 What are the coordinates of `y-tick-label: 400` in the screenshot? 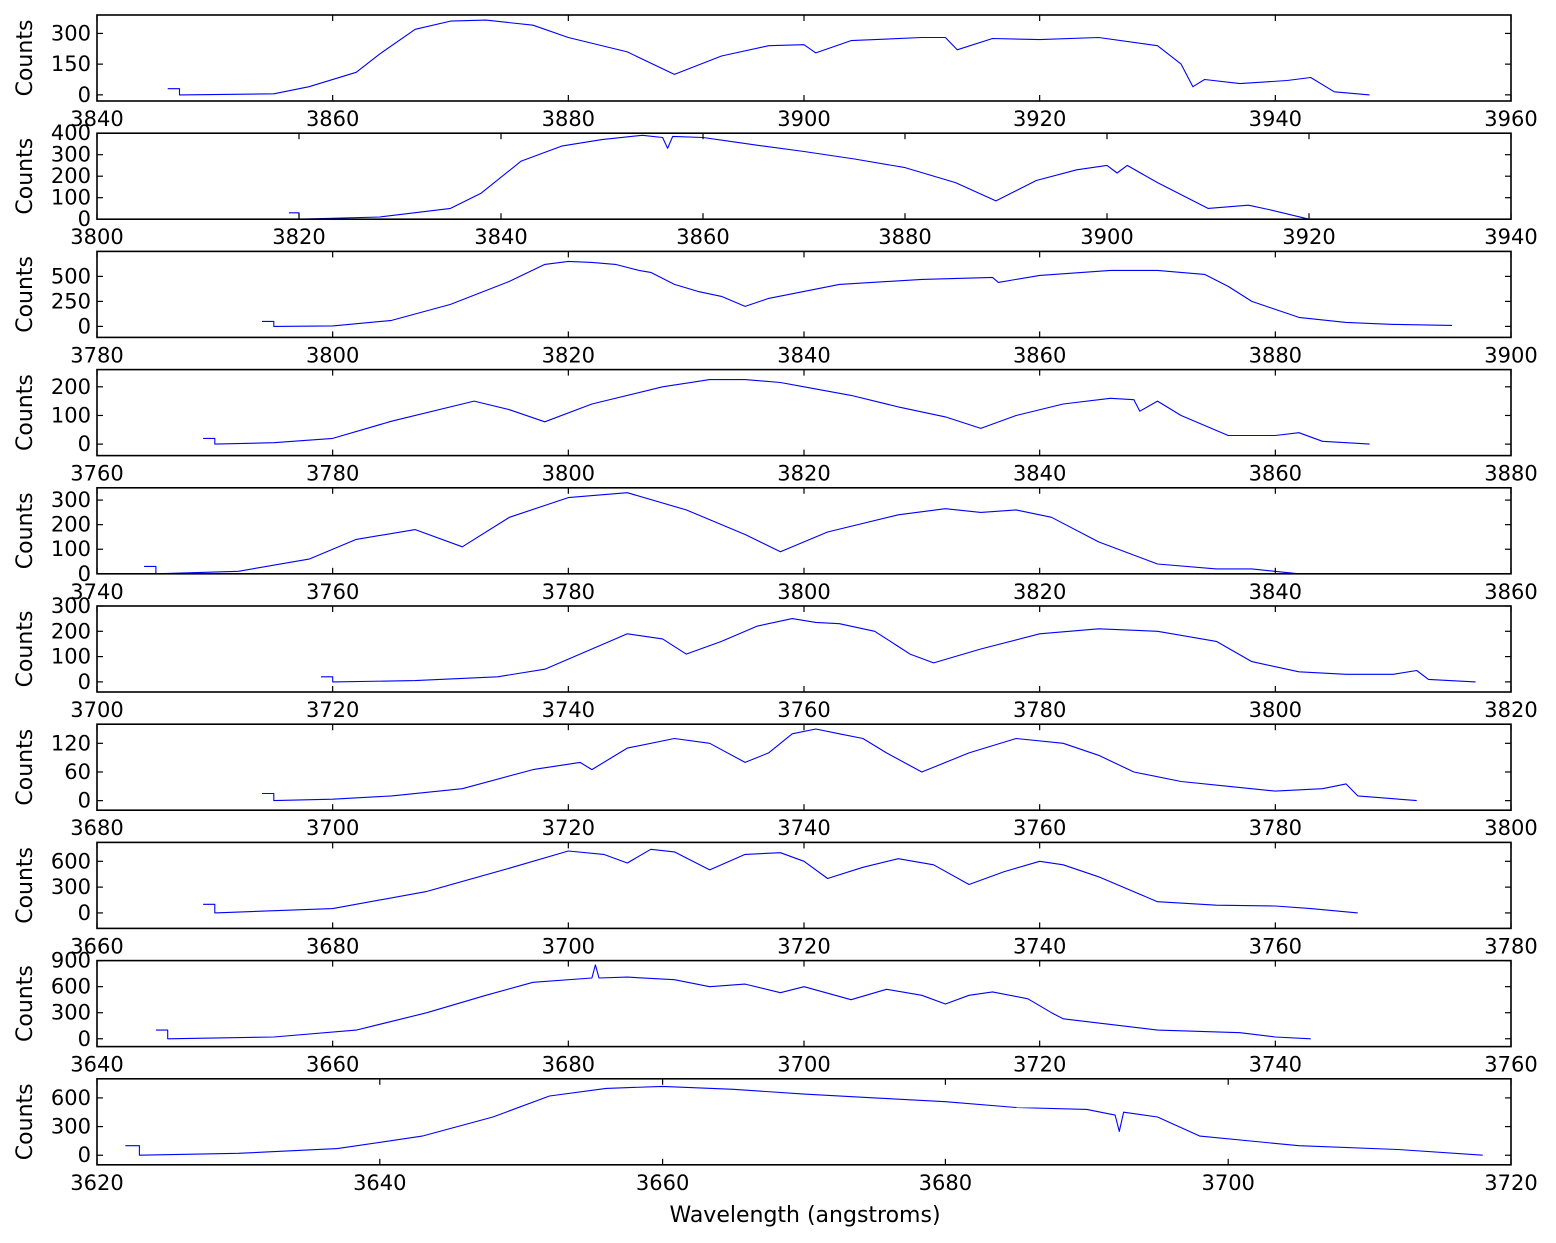 It's located at (71, 133).